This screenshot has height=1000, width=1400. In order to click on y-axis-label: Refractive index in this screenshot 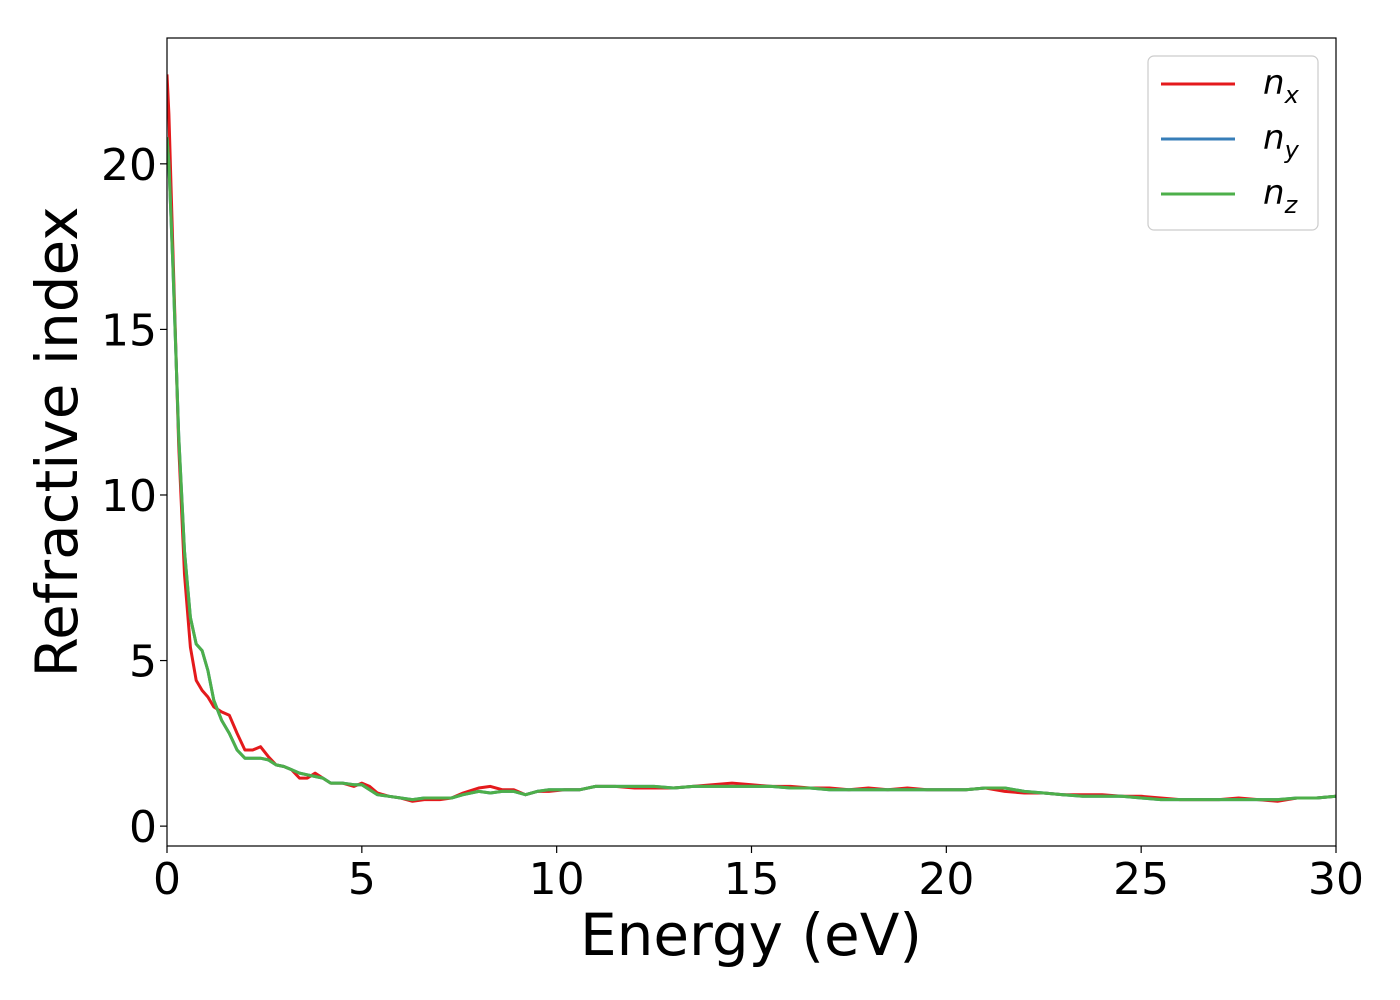, I will do `click(57, 441)`.